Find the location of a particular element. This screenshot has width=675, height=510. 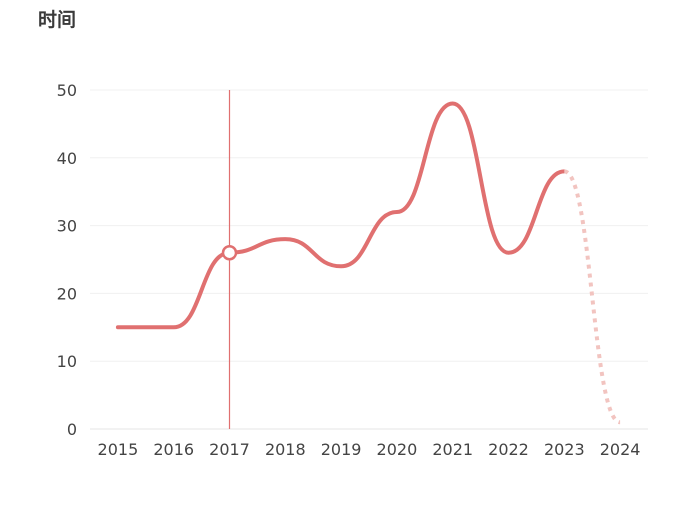

data-point-2015 is located at coordinates (118, 327).